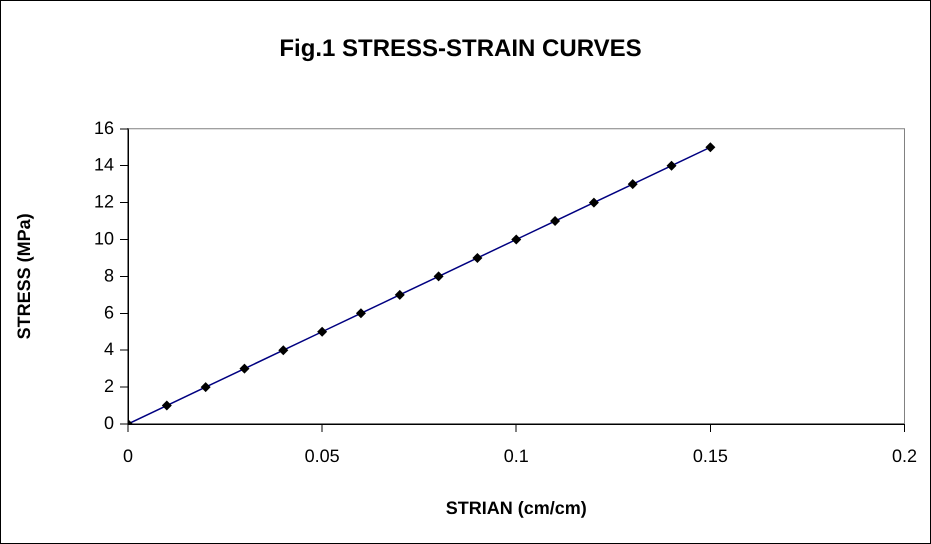 The height and width of the screenshot is (544, 931). What do you see at coordinates (24, 276) in the screenshot?
I see `y-axis-title: STRESS (MPa)` at bounding box center [24, 276].